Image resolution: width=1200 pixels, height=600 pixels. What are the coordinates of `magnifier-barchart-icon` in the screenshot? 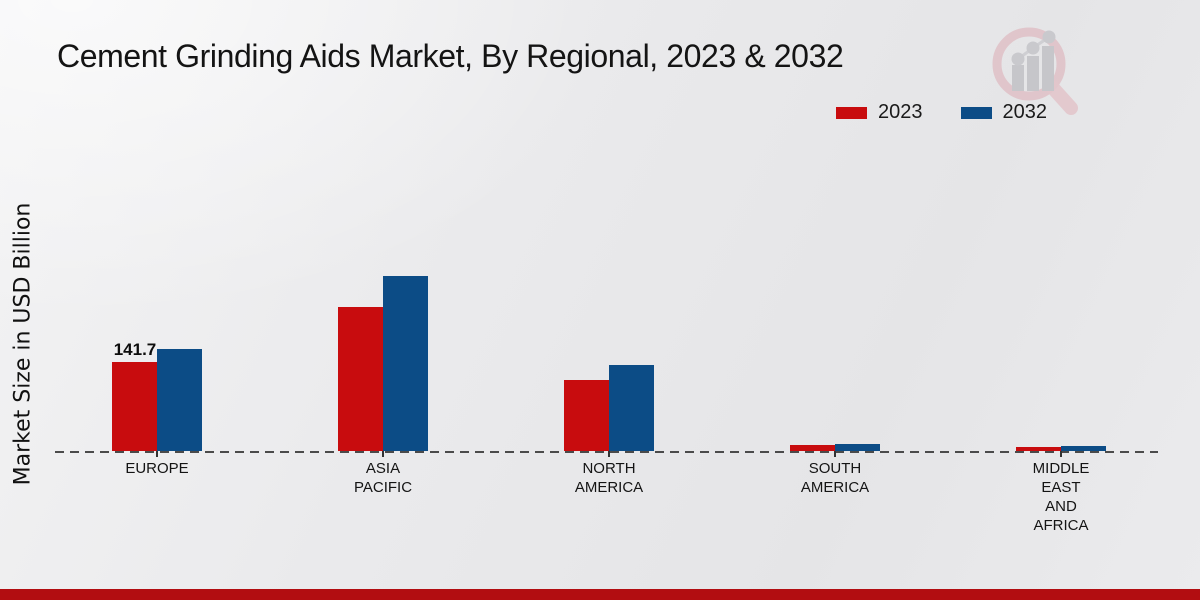 It's located at (1035, 71).